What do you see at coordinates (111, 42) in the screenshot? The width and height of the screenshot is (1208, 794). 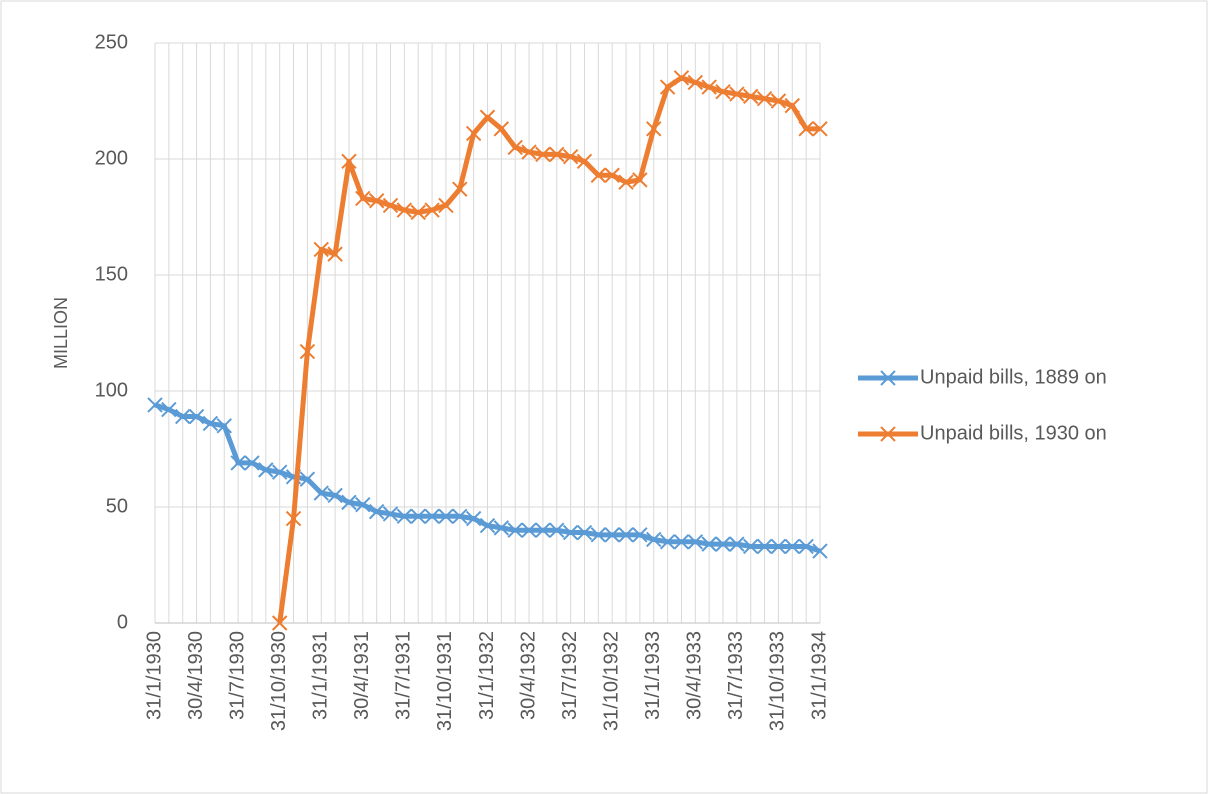 I see `y-tick-label: 250` at bounding box center [111, 42].